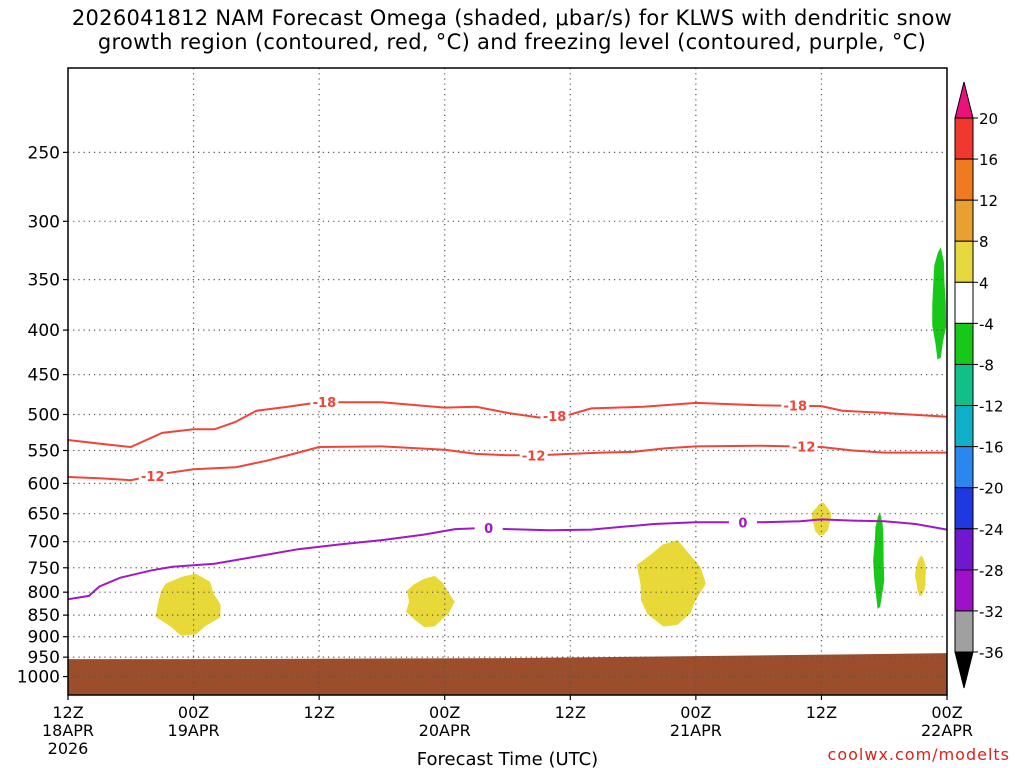 This screenshot has height=768, width=1024. I want to click on y-tick-label-550: 550, so click(44, 452).